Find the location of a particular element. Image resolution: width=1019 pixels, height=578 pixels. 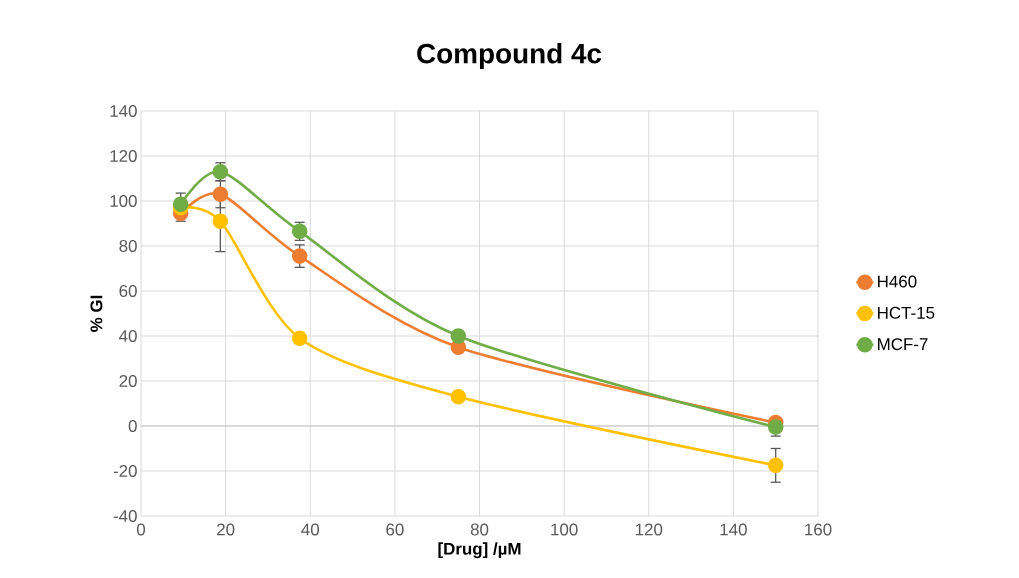

x-tick-label: 40 is located at coordinates (310, 529).